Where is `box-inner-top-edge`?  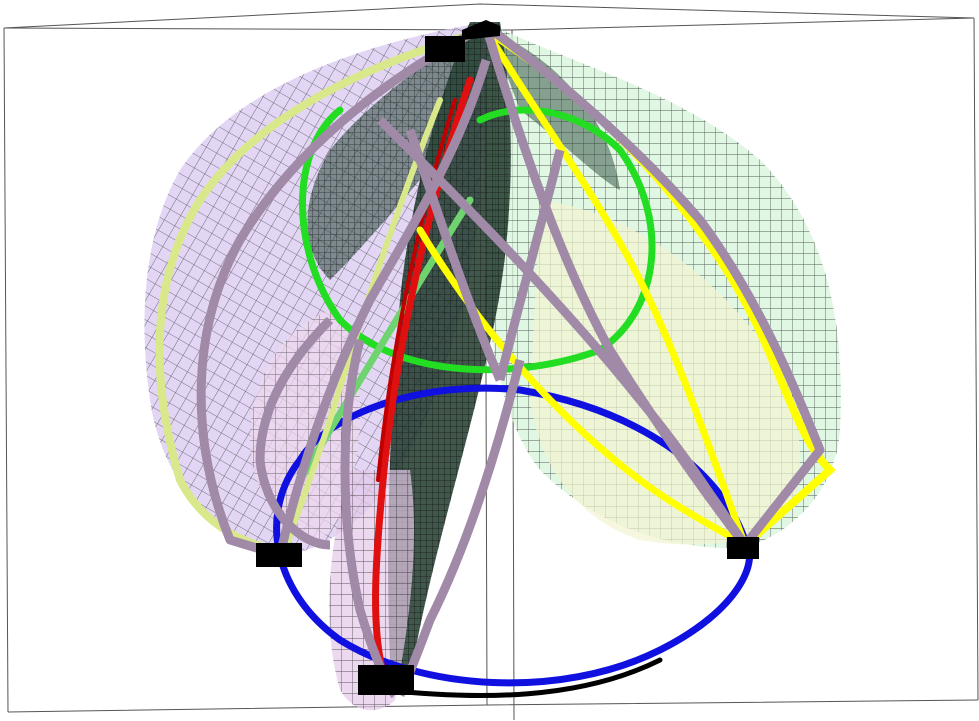 box-inner-top-edge is located at coordinates (489, 24).